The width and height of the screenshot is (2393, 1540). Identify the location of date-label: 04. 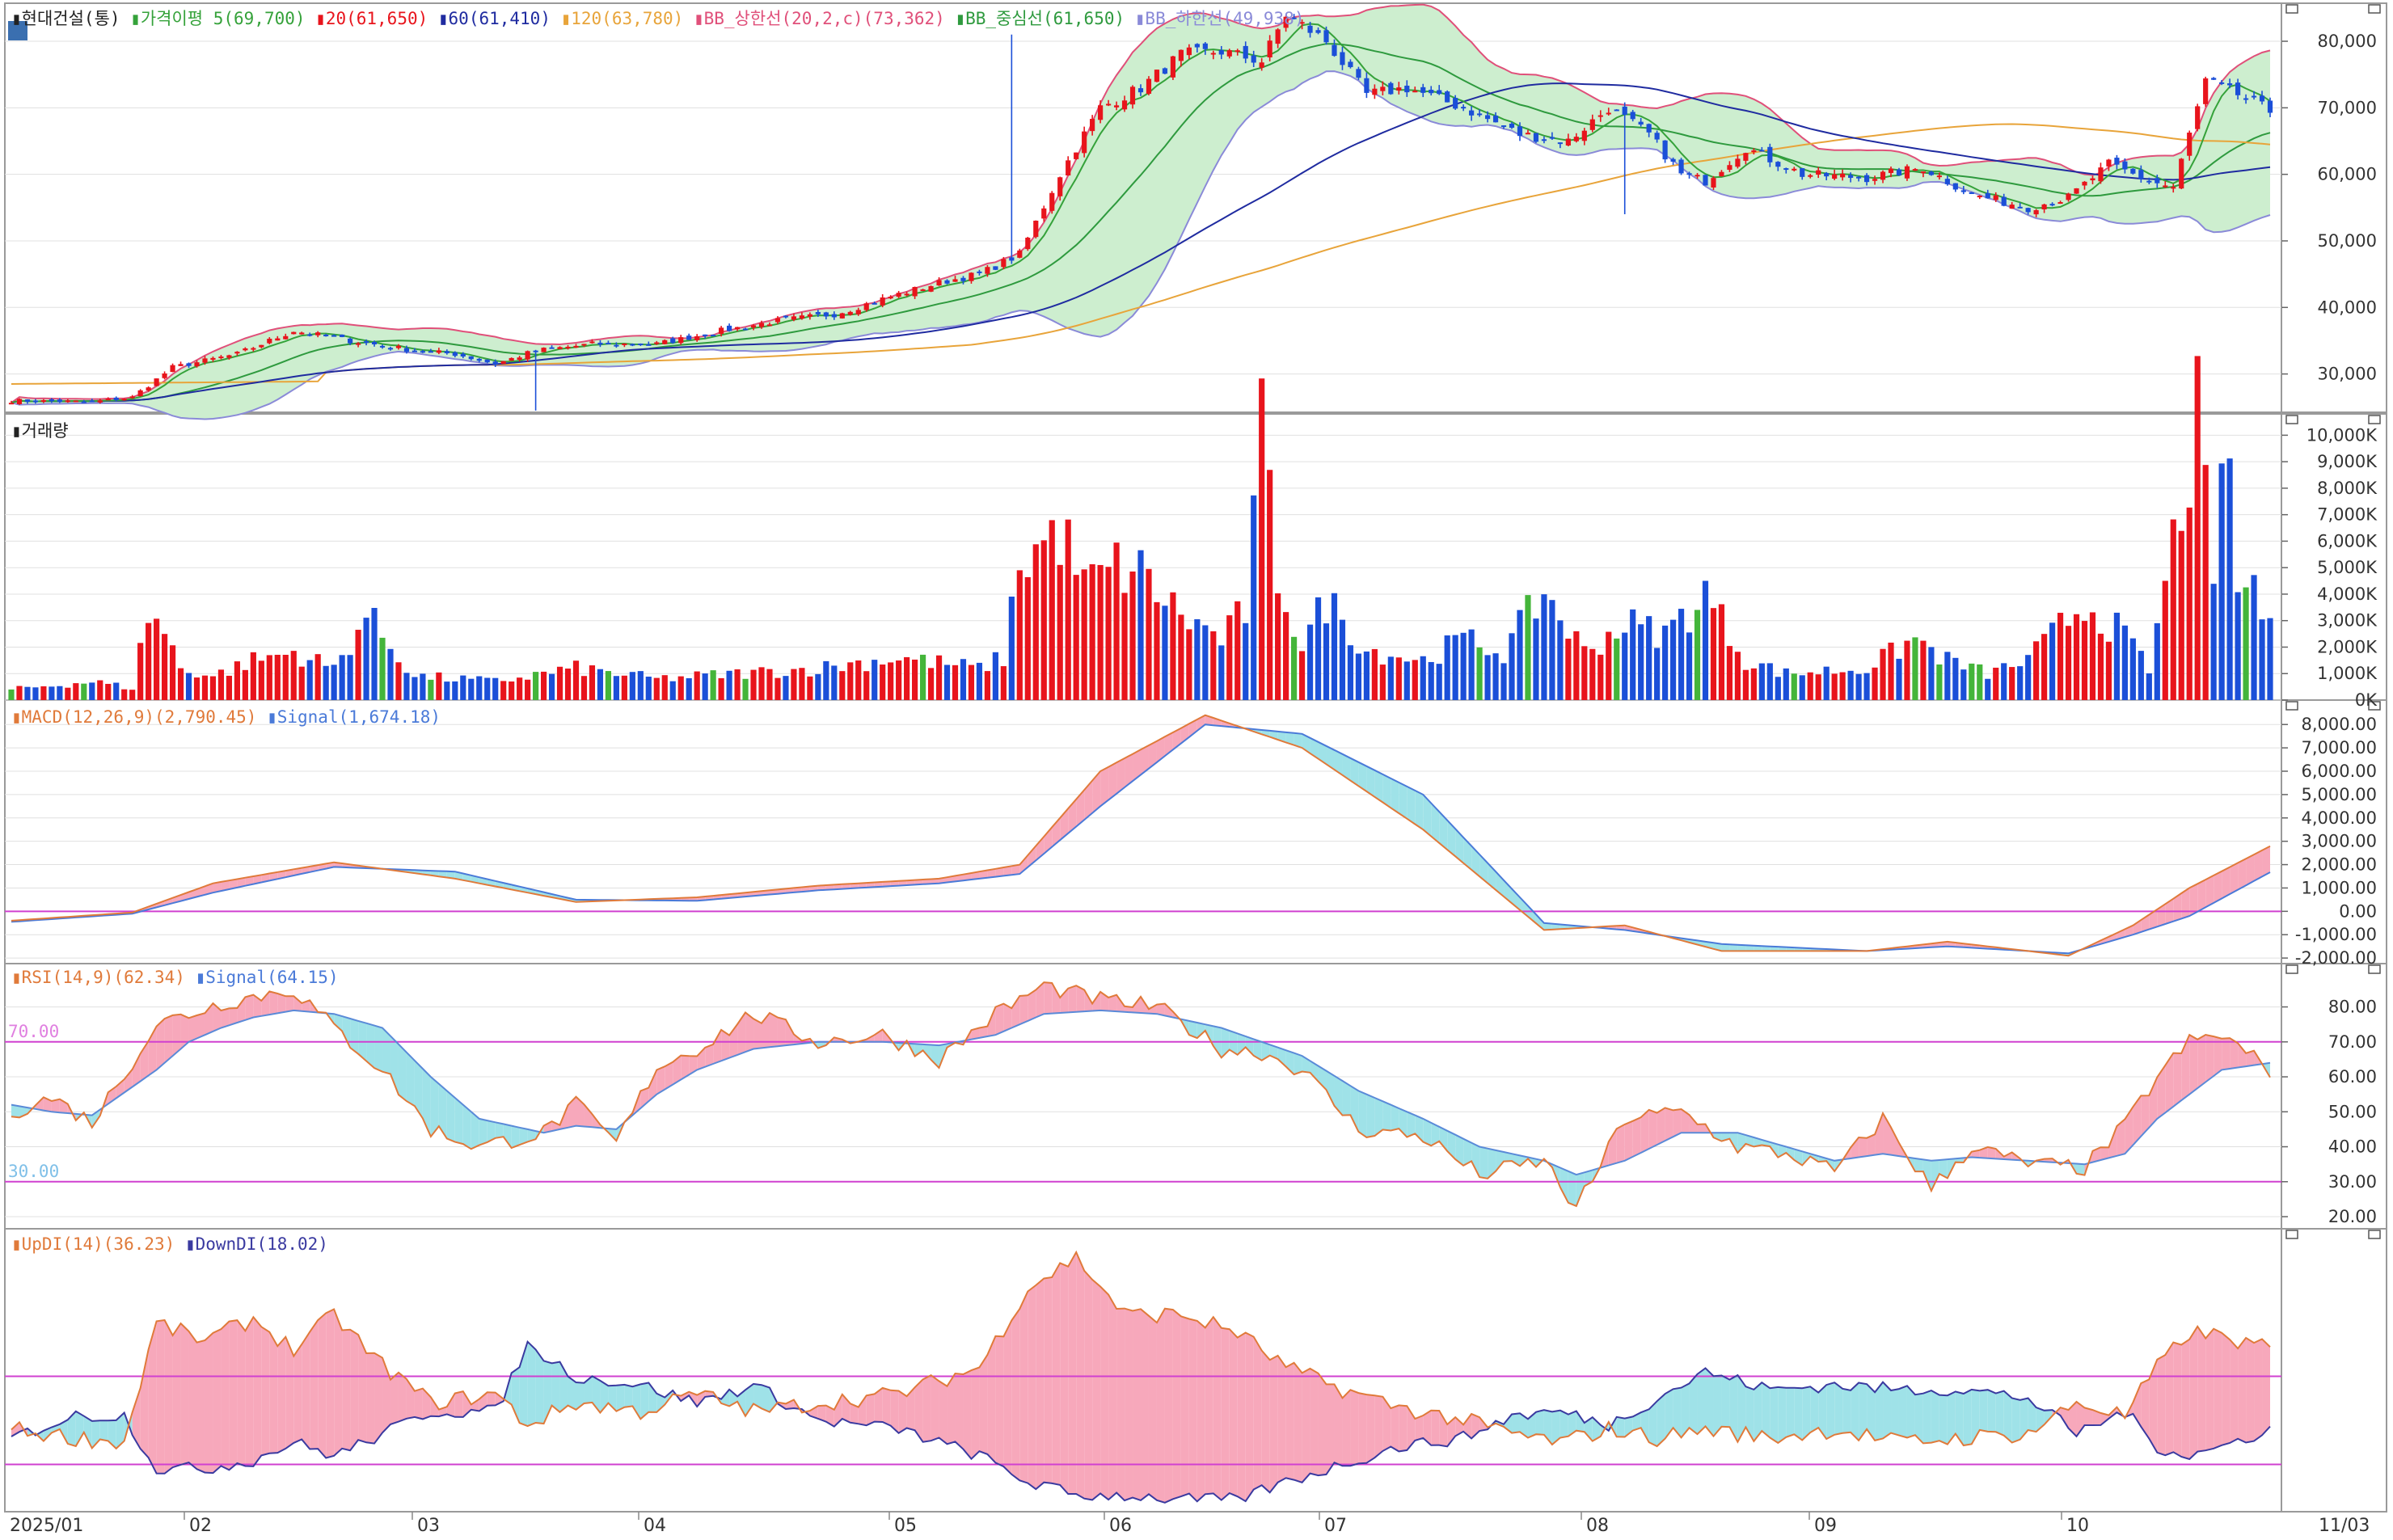
(655, 1526).